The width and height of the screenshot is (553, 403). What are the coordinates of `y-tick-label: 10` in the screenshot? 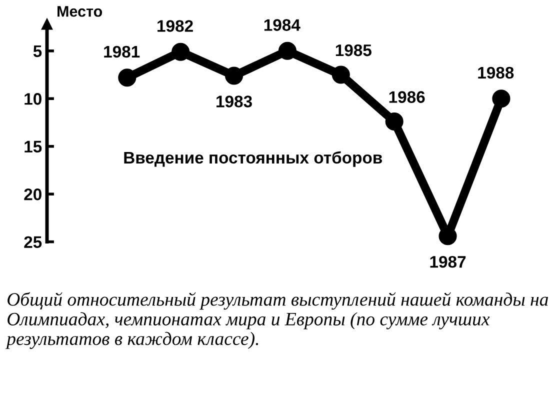 It's located at (33, 99).